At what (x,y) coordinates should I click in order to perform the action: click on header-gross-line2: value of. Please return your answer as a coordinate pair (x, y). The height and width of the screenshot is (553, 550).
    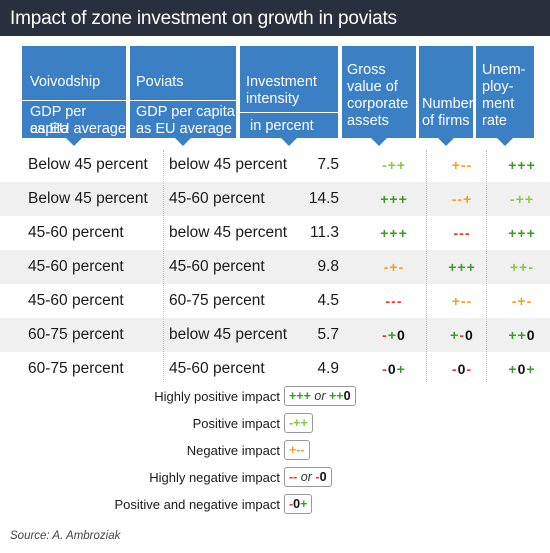
    Looking at the image, I should click on (372, 87).